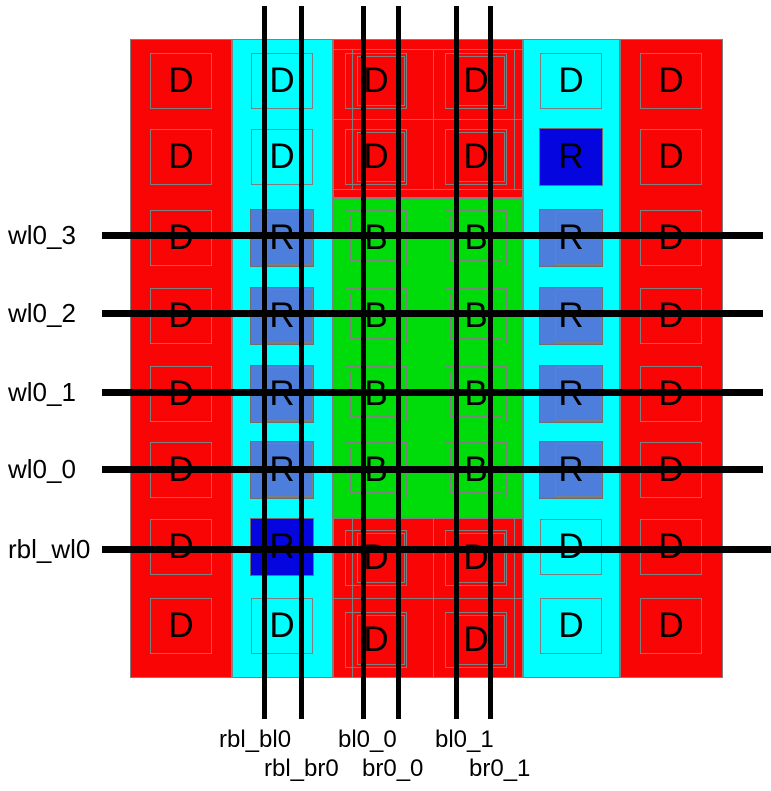  I want to click on cell-r7c3-D: D, so click(376, 558).